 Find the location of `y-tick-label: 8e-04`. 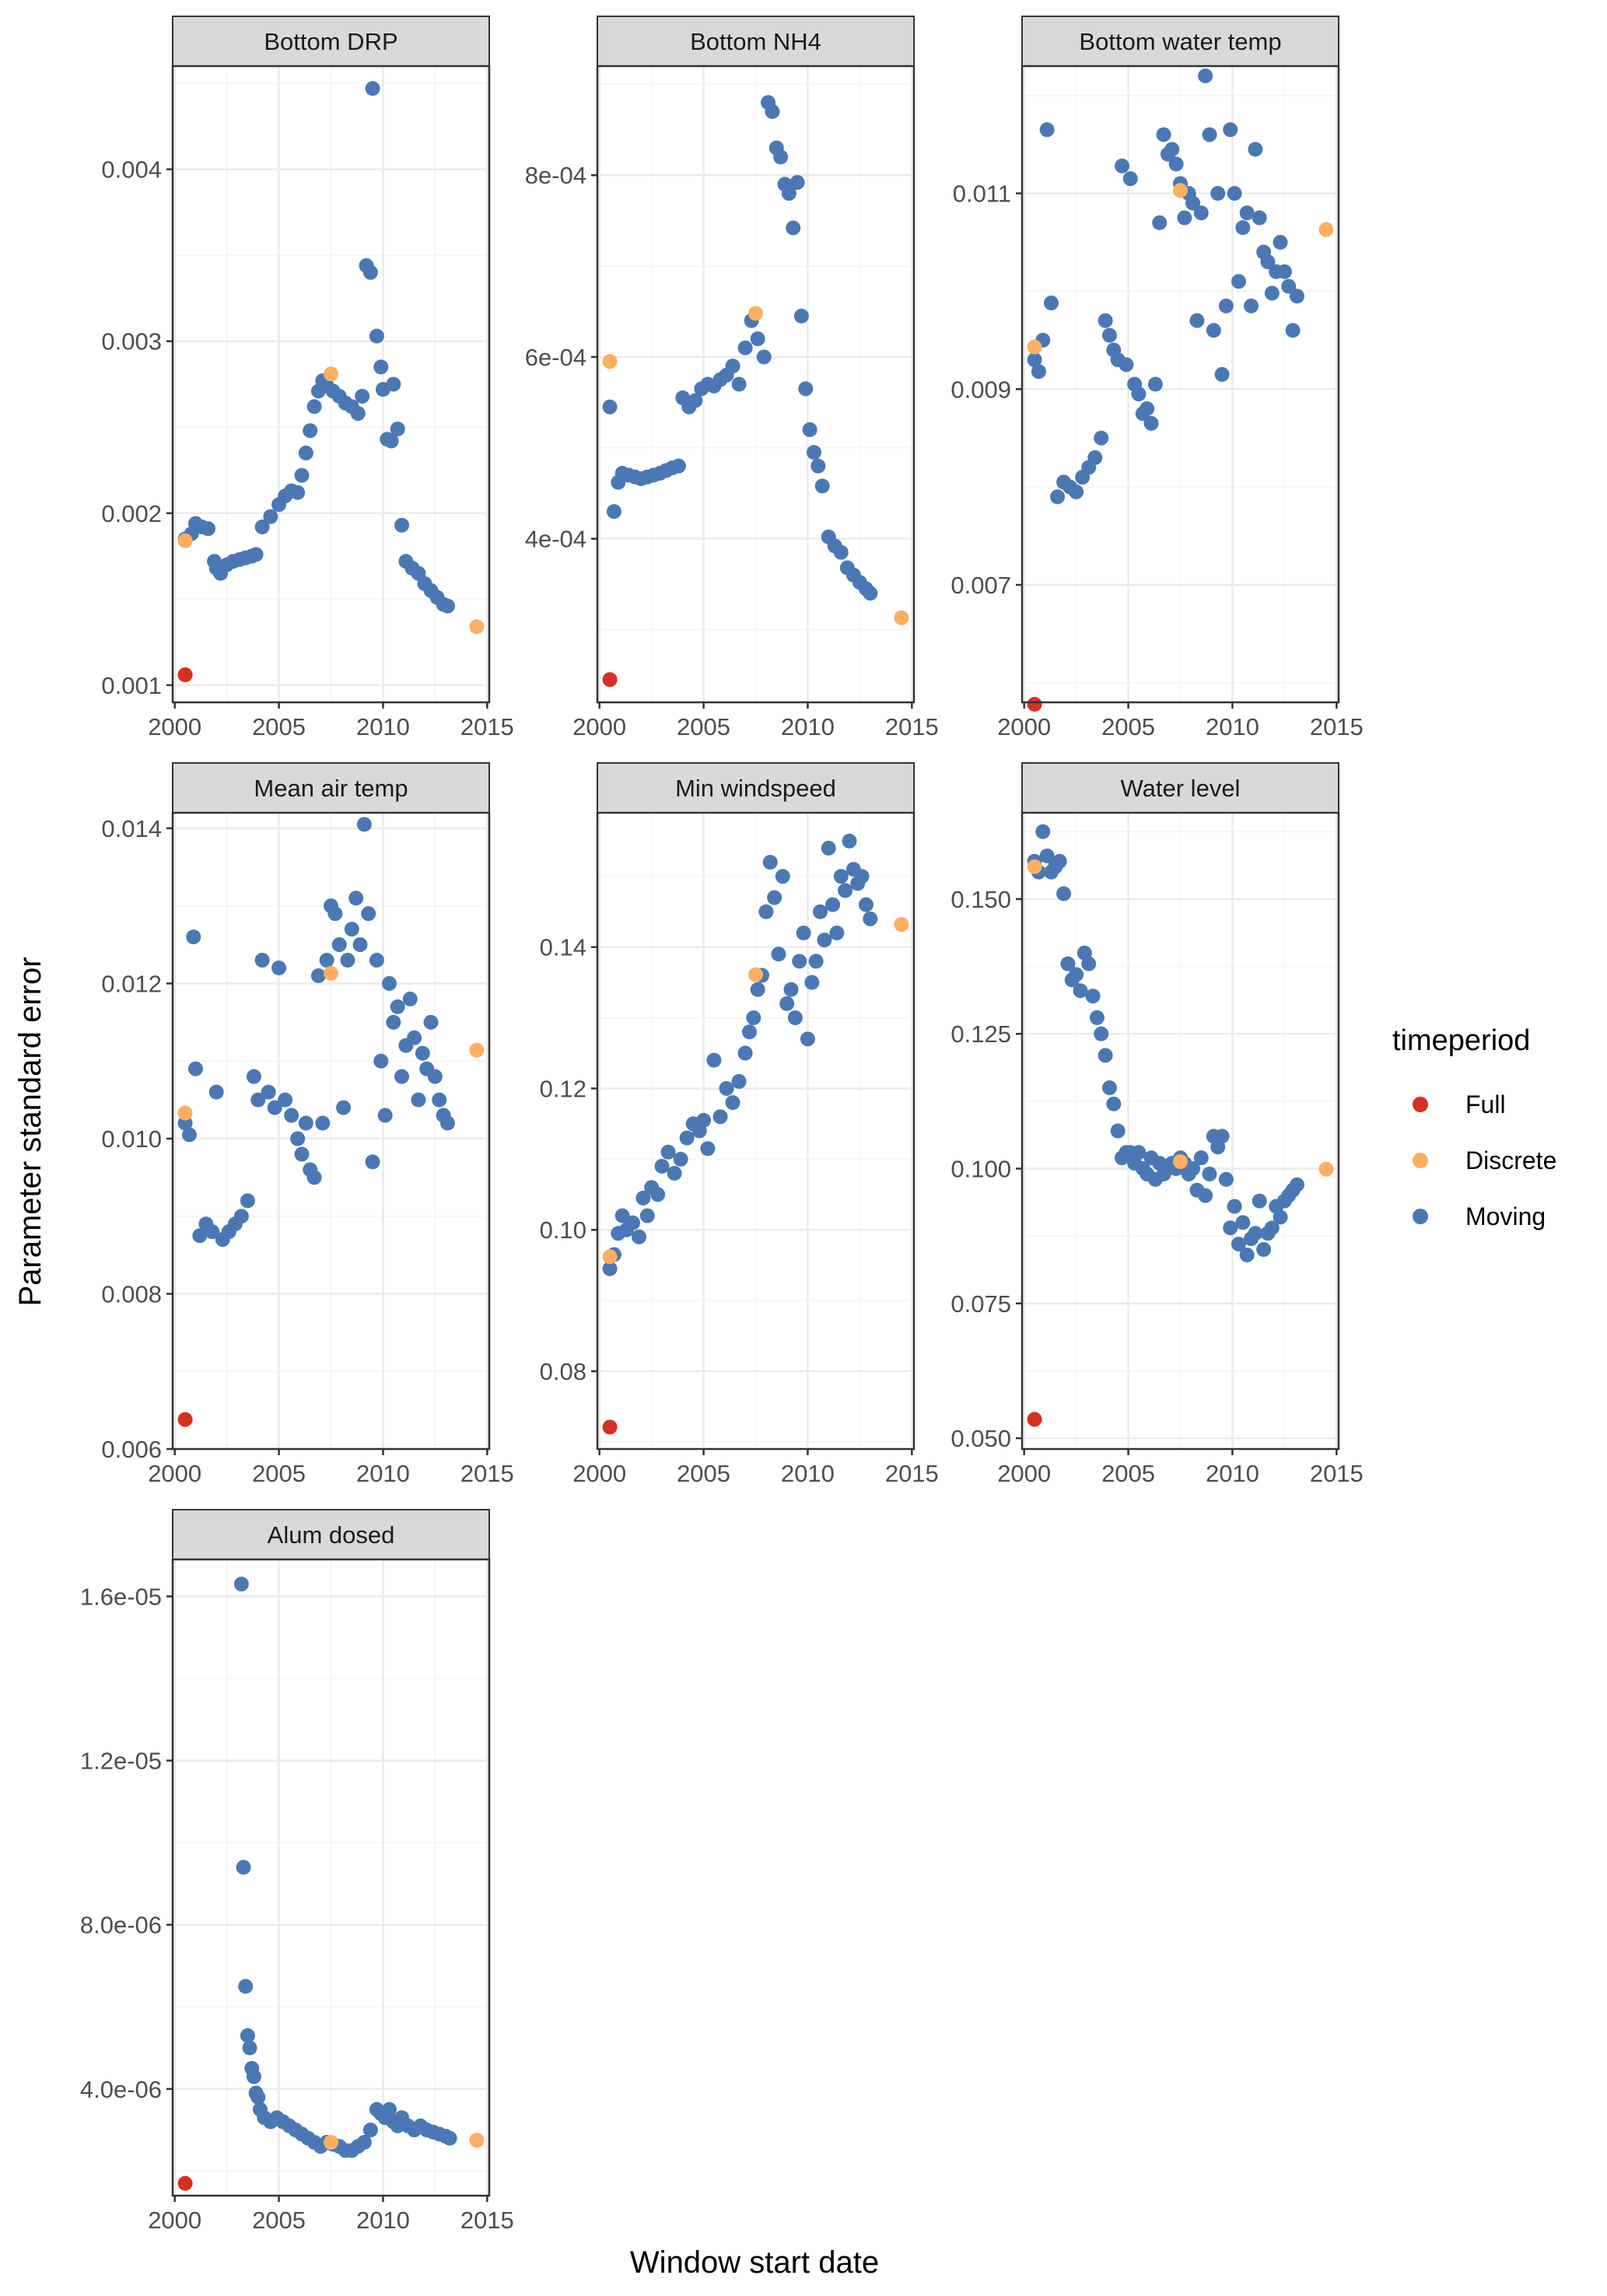

y-tick-label: 8e-04 is located at coordinates (555, 176).